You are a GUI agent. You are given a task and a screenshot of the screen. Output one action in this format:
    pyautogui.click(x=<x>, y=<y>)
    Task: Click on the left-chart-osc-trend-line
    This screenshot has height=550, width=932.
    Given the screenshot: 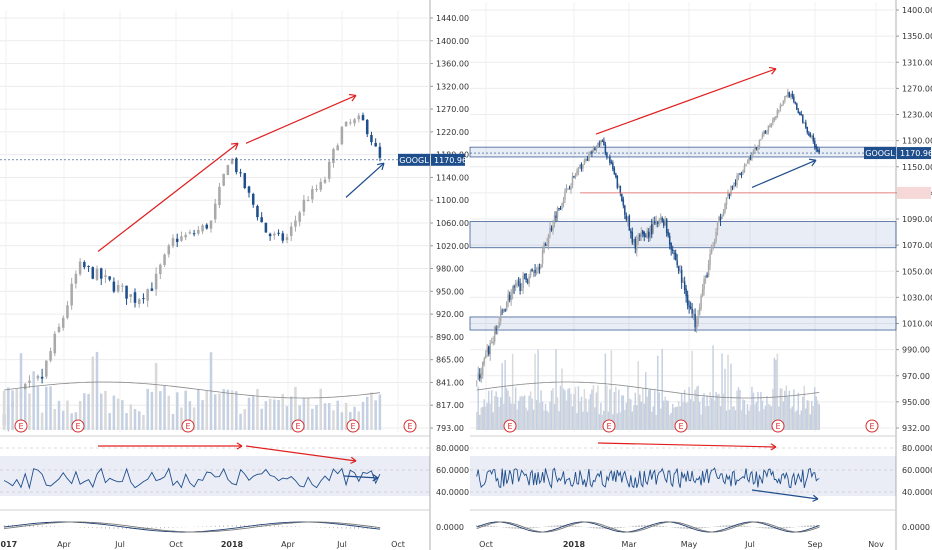 What is the action you would take?
    pyautogui.click(x=301, y=453)
    